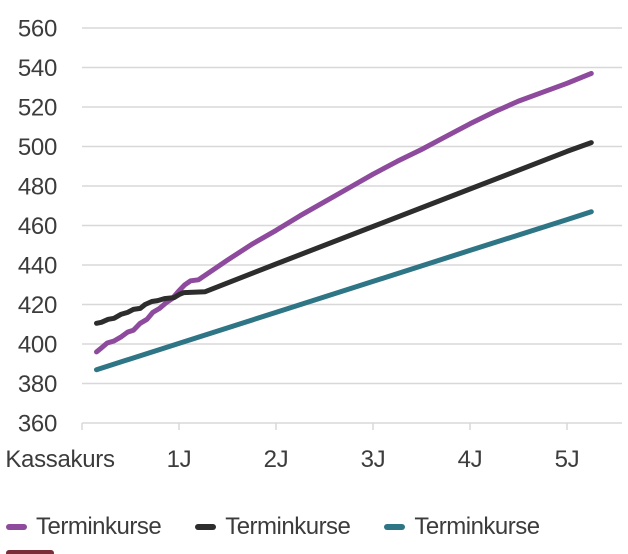 This screenshot has height=554, width=628. Describe the element at coordinates (206, 527) in the screenshot. I see `black-line-swatch-icon` at that location.